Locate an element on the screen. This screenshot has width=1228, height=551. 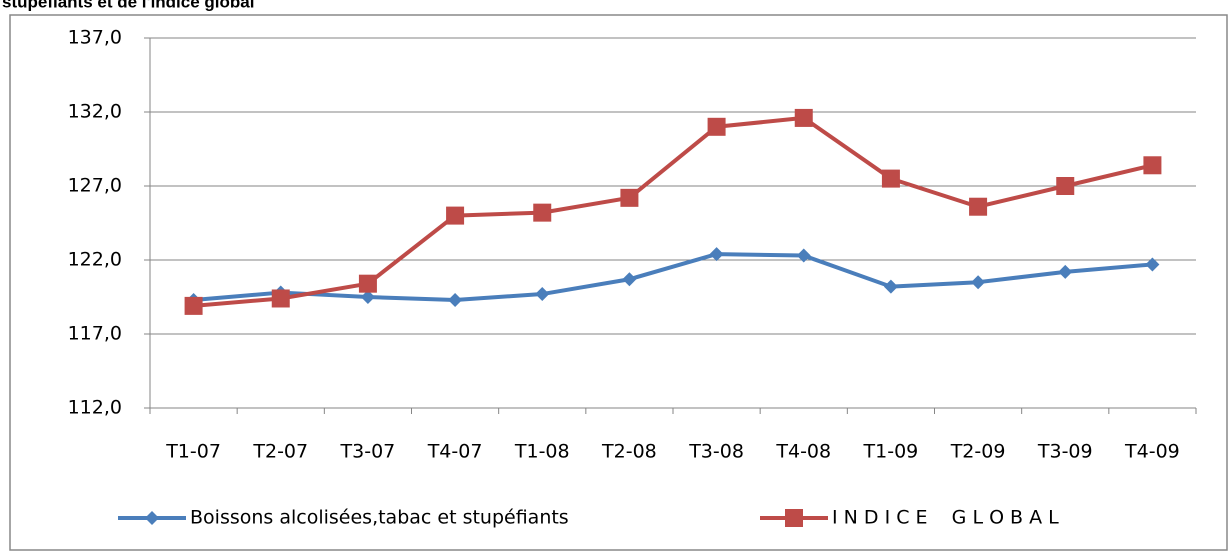
y-tick-label: 137,0 is located at coordinates (95, 38).